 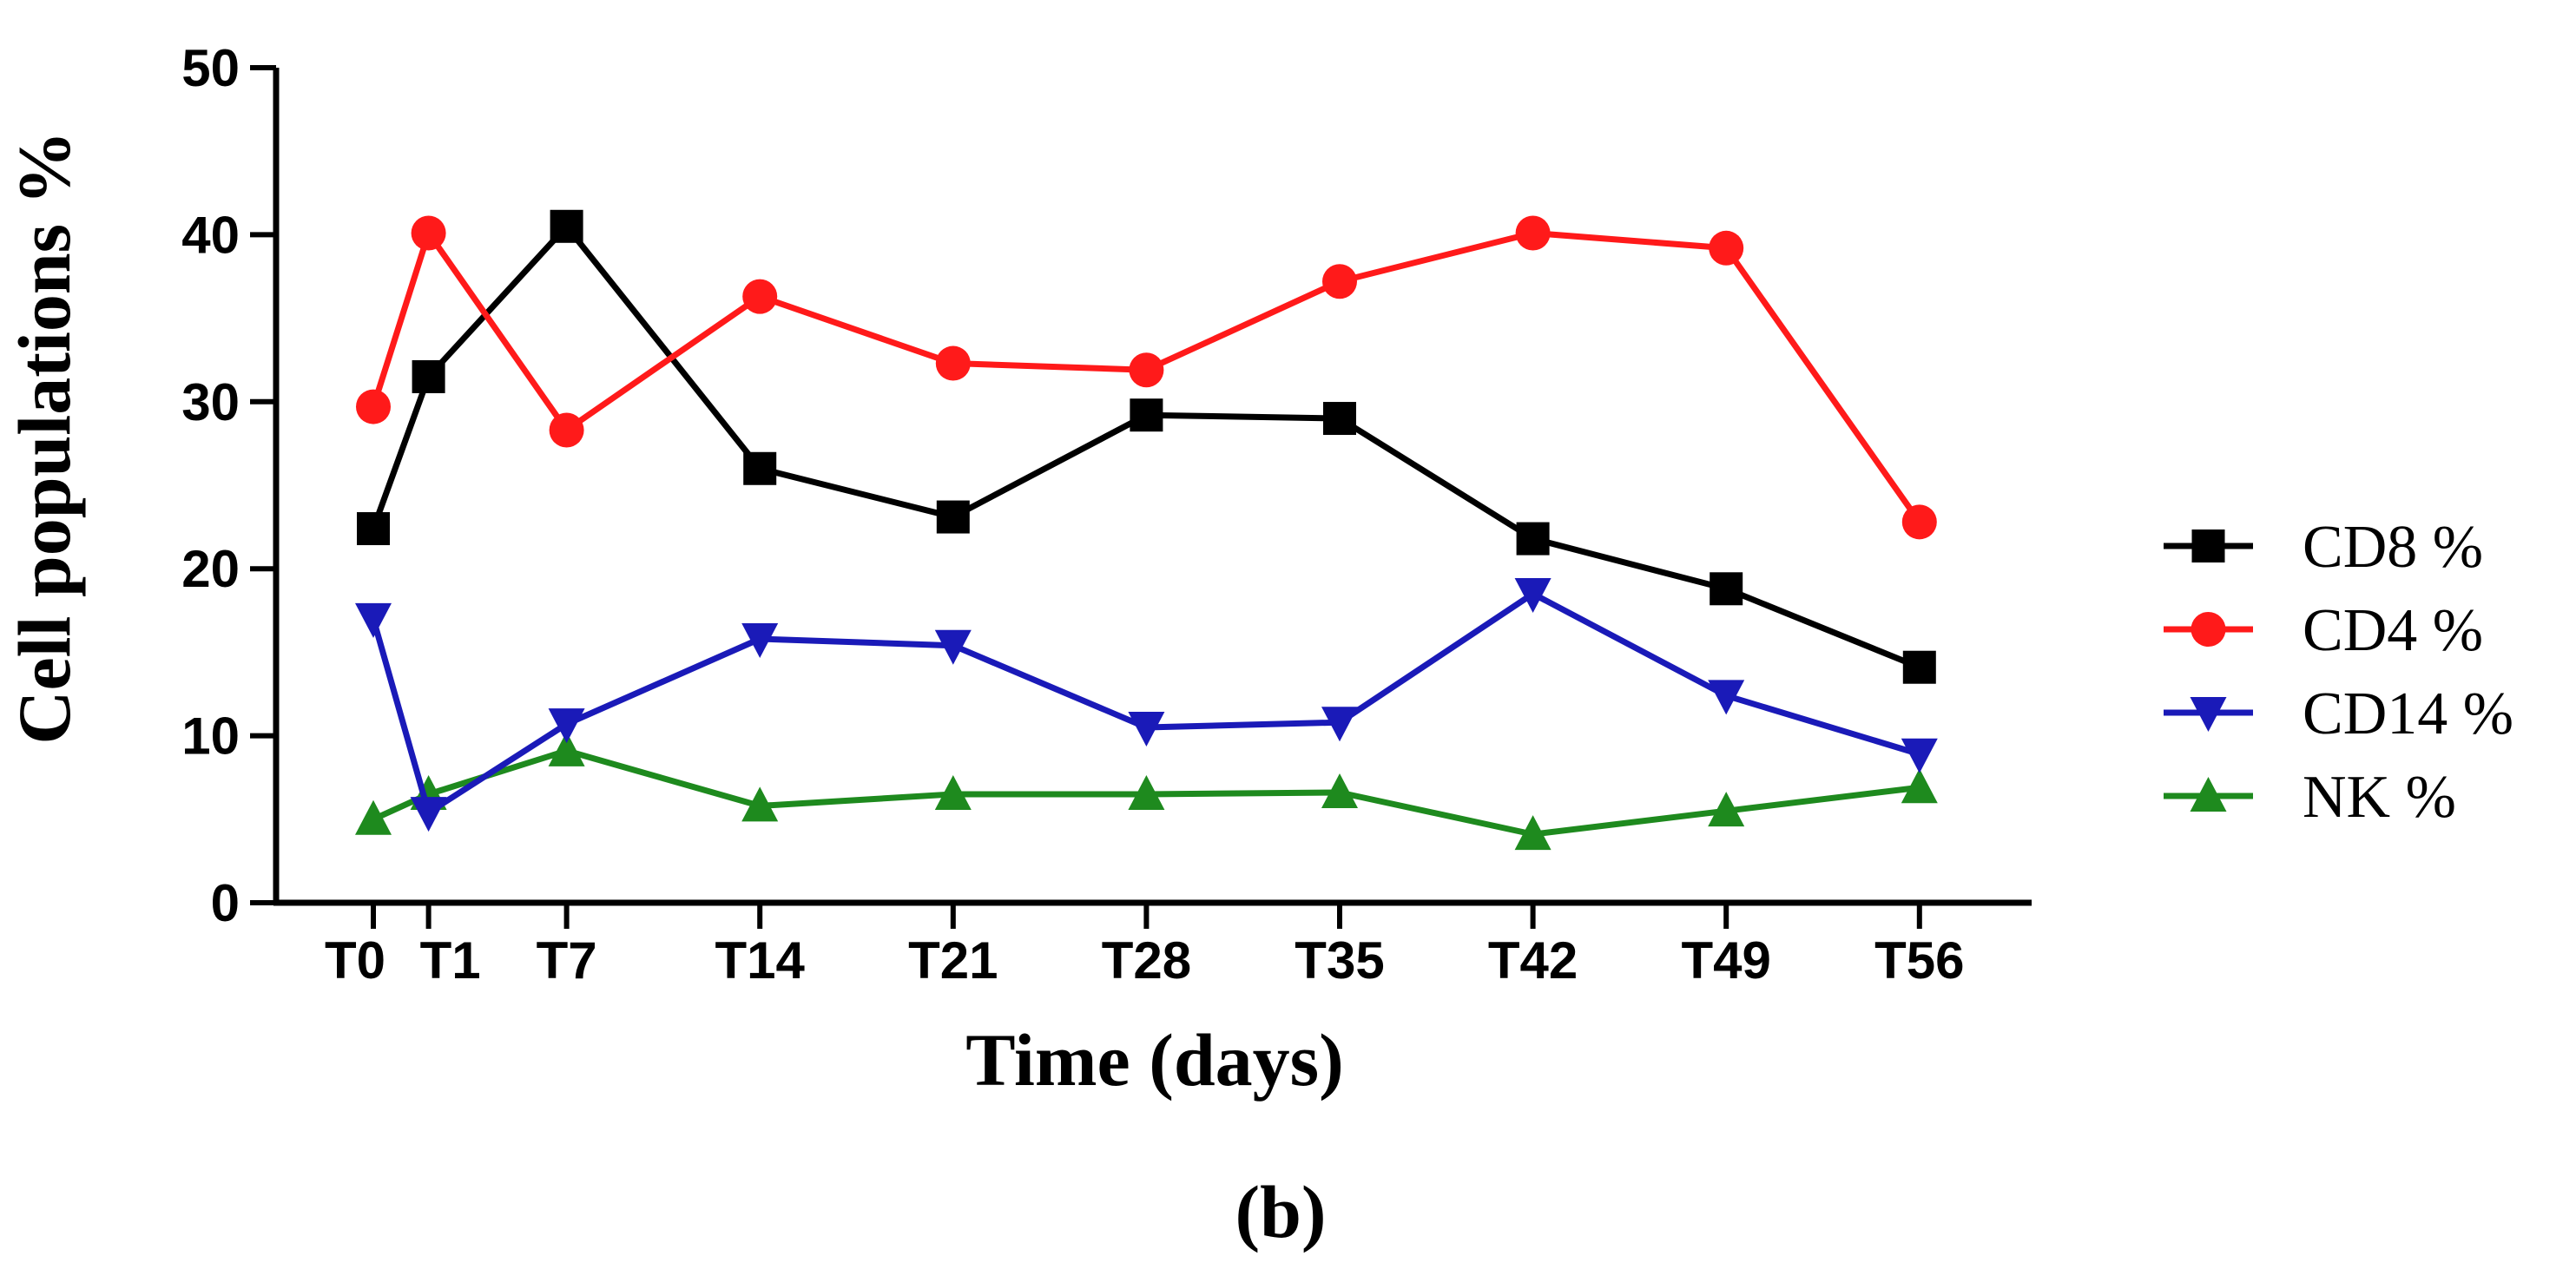 I want to click on legend: CD8 % CD4 % CD14 % NK %, so click(x=2338, y=673).